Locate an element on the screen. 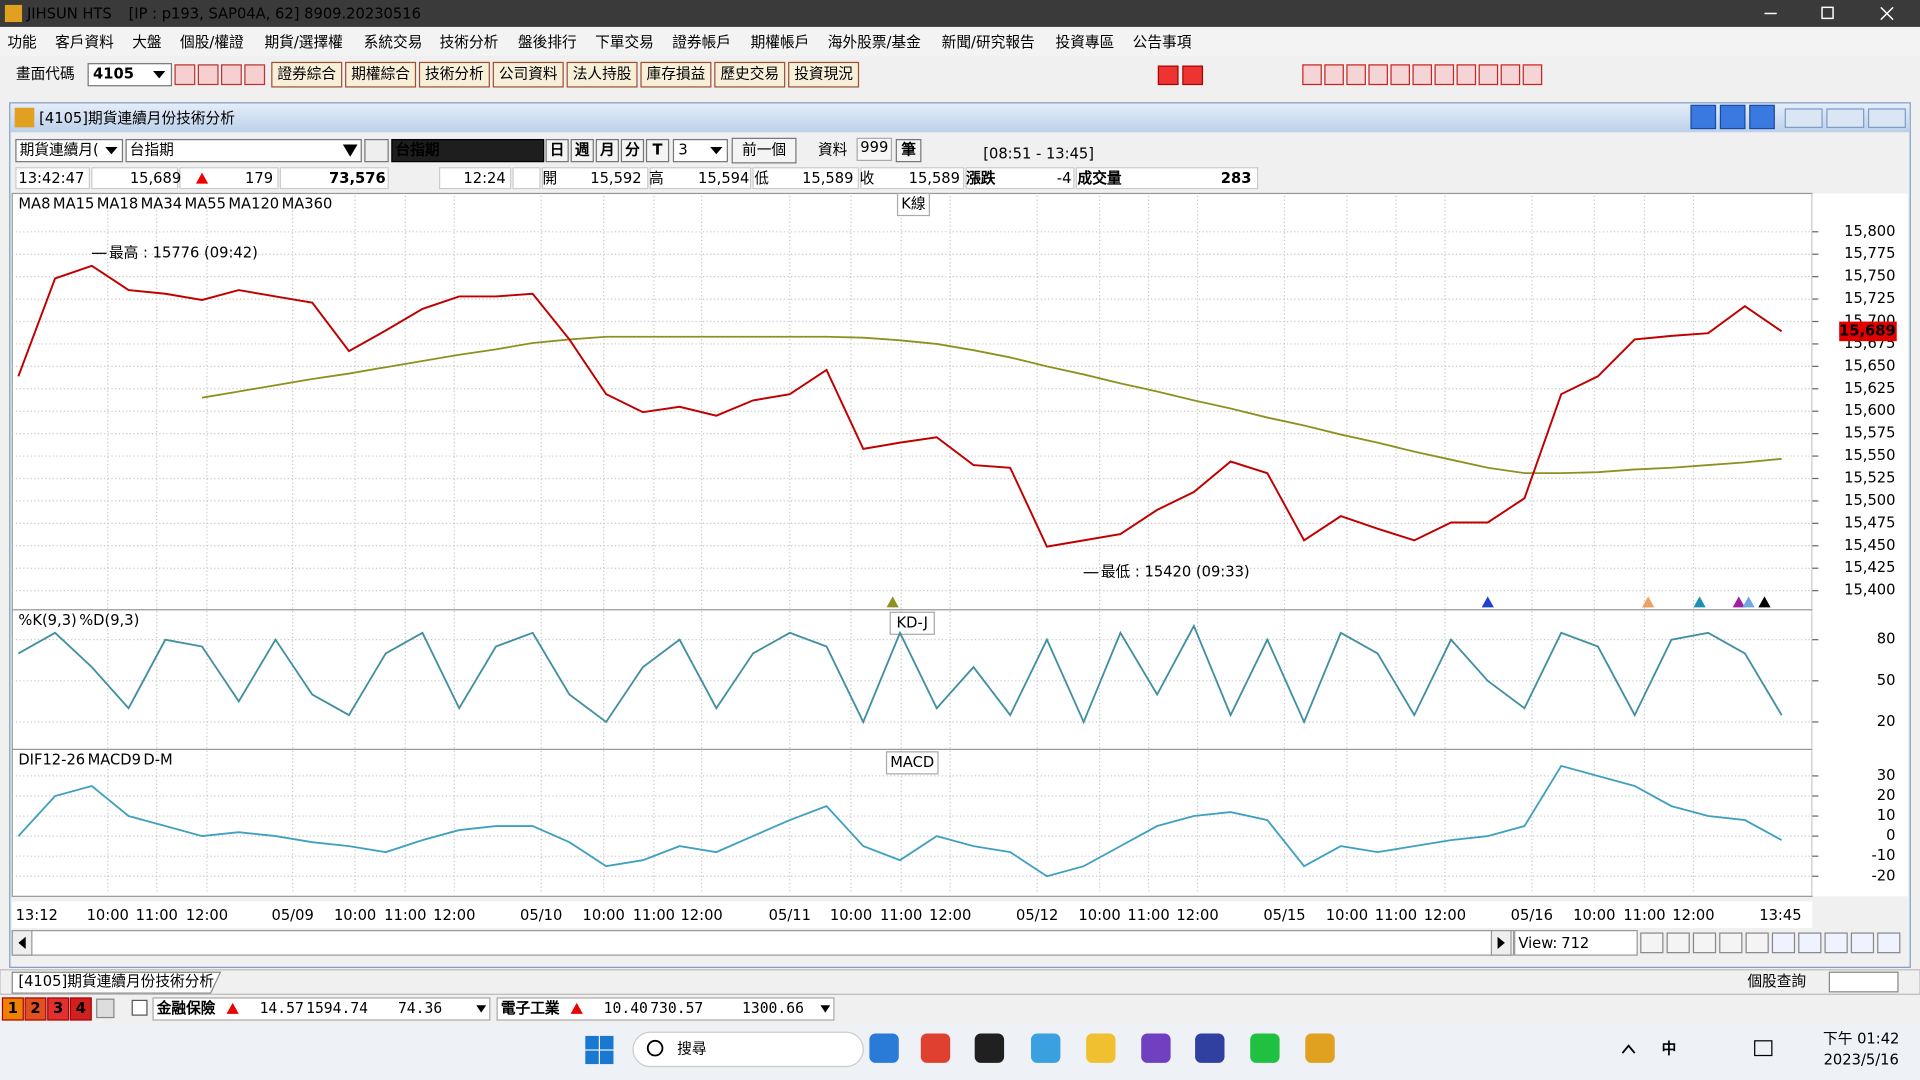 Image resolution: width=1920 pixels, height=1080 pixels. ticker-tab-label: 2 is located at coordinates (35, 1008).